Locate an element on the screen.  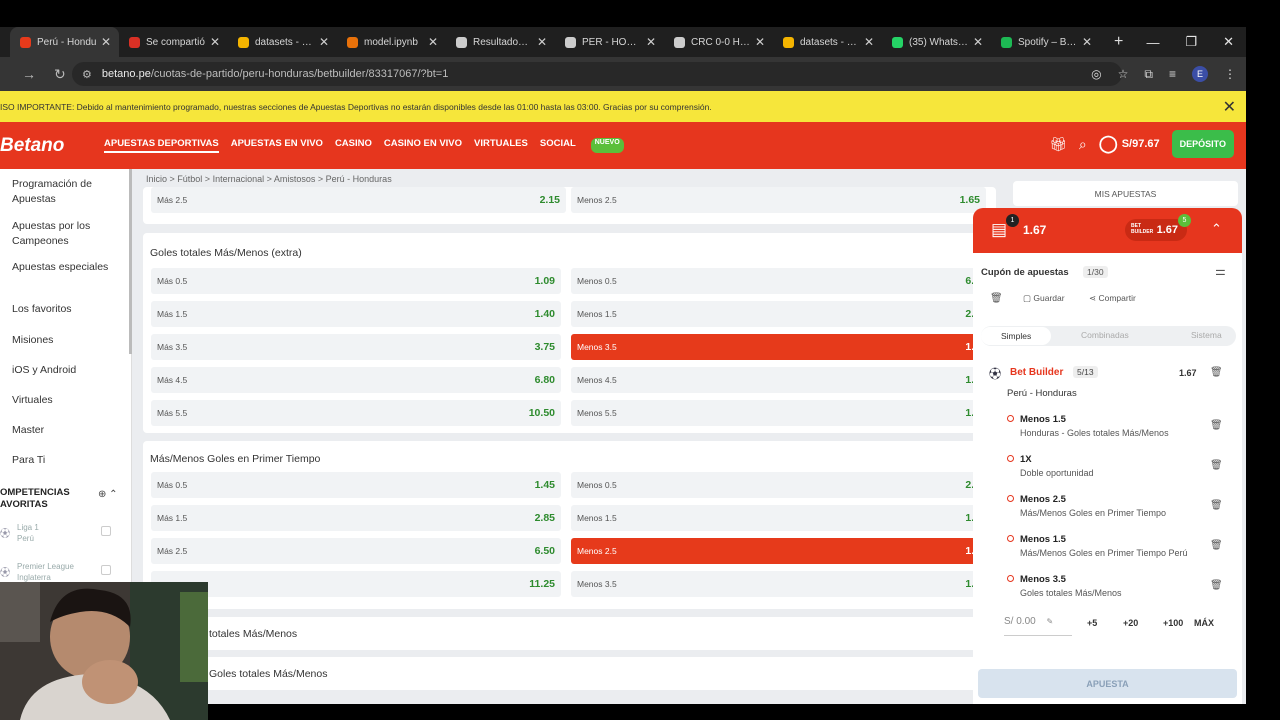
betslip-header: ▤ 1 1.67 BET BUILDER 1.67 5 ⌃ is located at coordinates (1107, 230).